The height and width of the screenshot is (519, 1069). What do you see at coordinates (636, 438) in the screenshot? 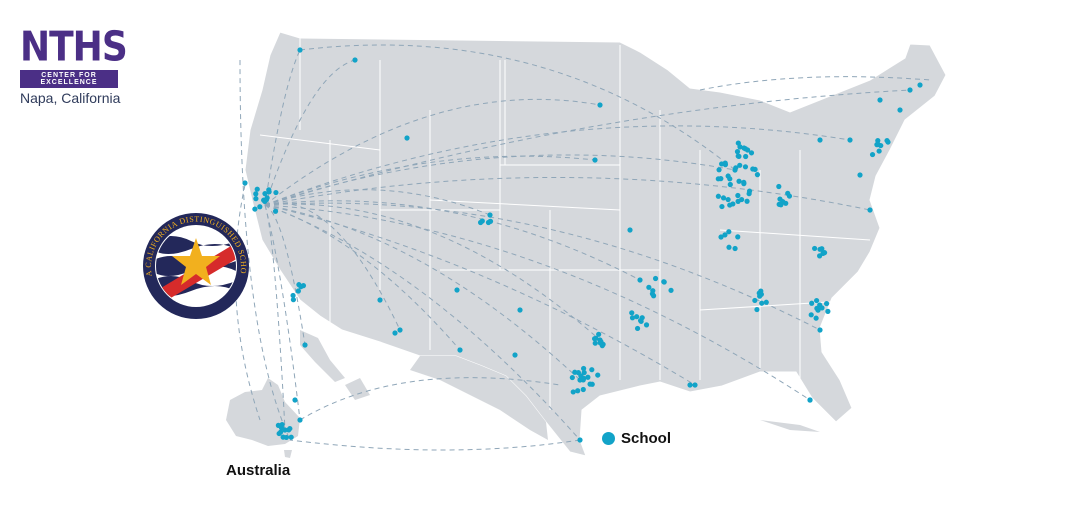
I see `map-legend: School` at bounding box center [636, 438].